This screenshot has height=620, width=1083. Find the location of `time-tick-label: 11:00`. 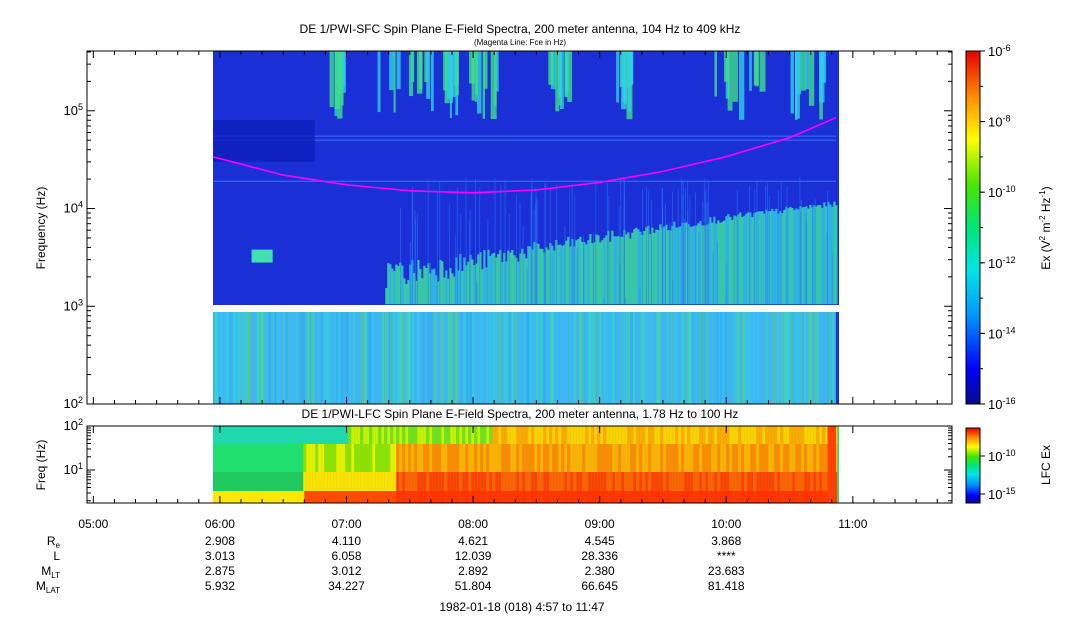

time-tick-label: 11:00 is located at coordinates (852, 524).